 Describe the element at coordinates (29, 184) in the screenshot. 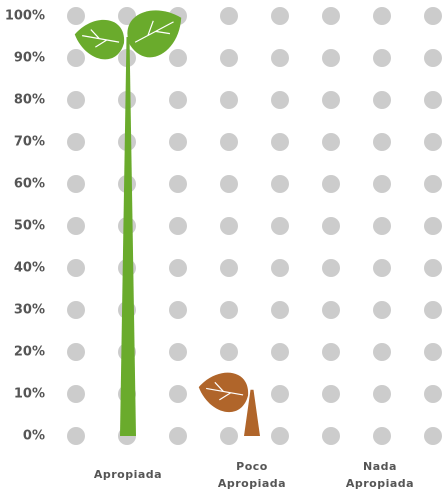

I see `y-tick-label: 60%` at that location.